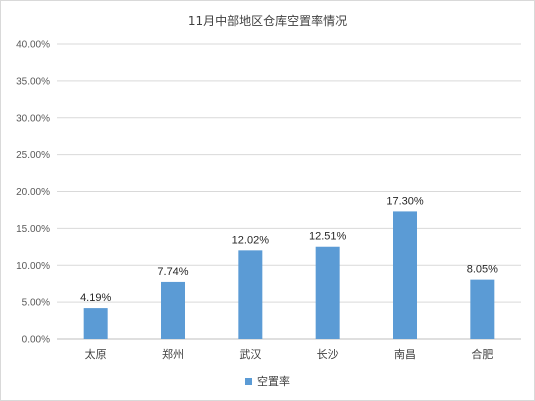  What do you see at coordinates (33, 229) in the screenshot?
I see `y-tick-label: 15.00%` at bounding box center [33, 229].